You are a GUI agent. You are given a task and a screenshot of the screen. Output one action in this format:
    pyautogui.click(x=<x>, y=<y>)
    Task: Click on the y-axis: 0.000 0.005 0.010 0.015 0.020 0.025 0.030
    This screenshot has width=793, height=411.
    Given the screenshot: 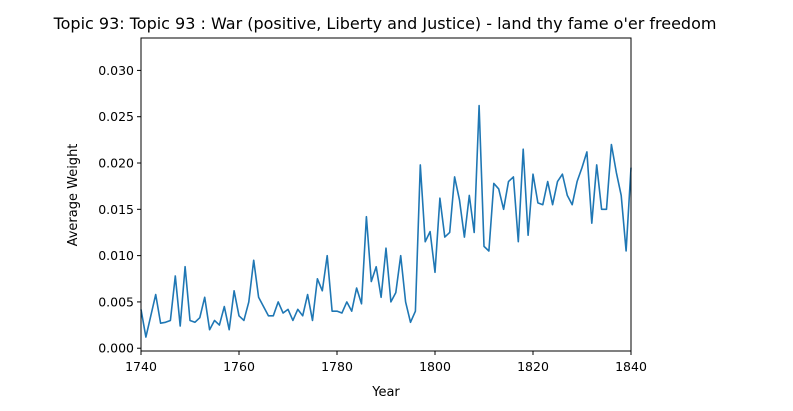 What is the action you would take?
    pyautogui.click(x=119, y=209)
    